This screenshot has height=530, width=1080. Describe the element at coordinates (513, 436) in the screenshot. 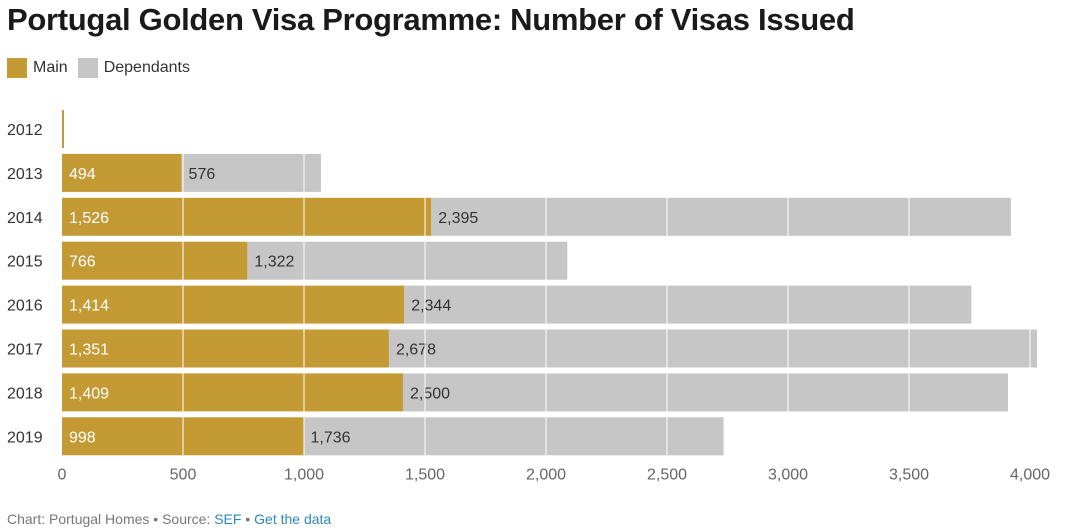

I see `bar-dependants-2019` at that location.